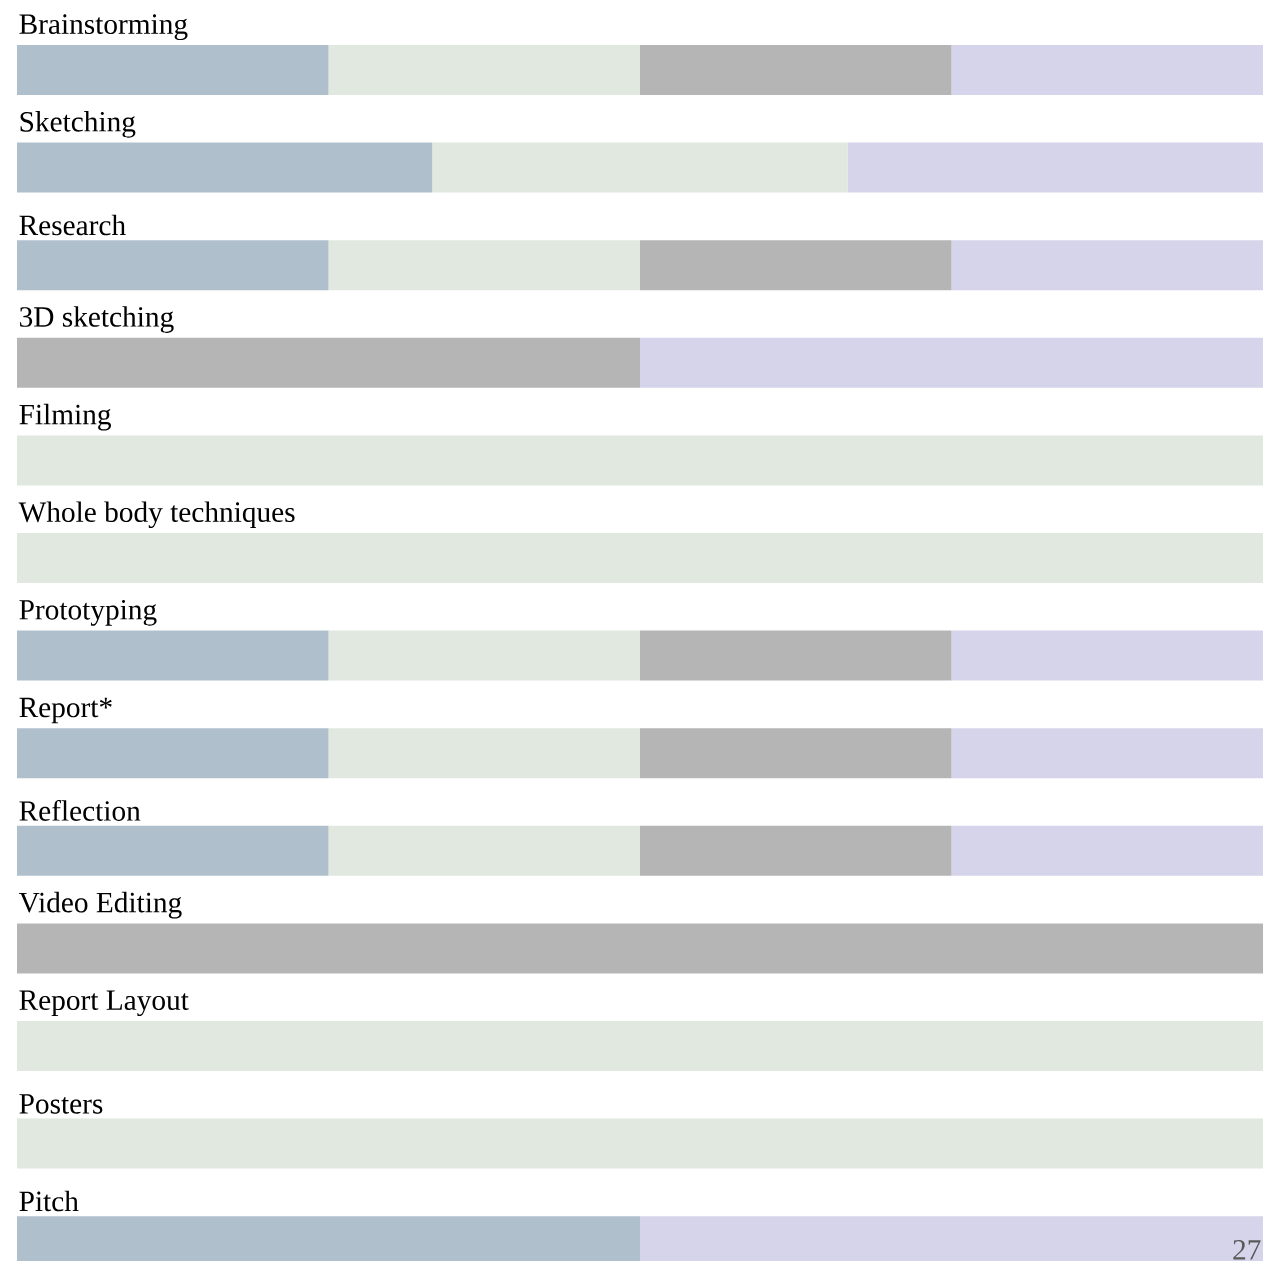 The height and width of the screenshot is (1261, 1270). I want to click on y-tick-label: Report Layout, so click(104, 1003).